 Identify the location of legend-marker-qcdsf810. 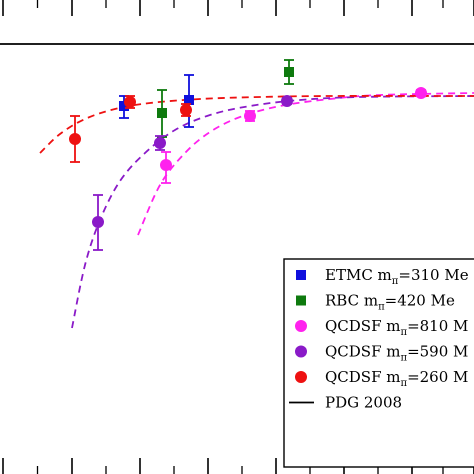
(301, 326).